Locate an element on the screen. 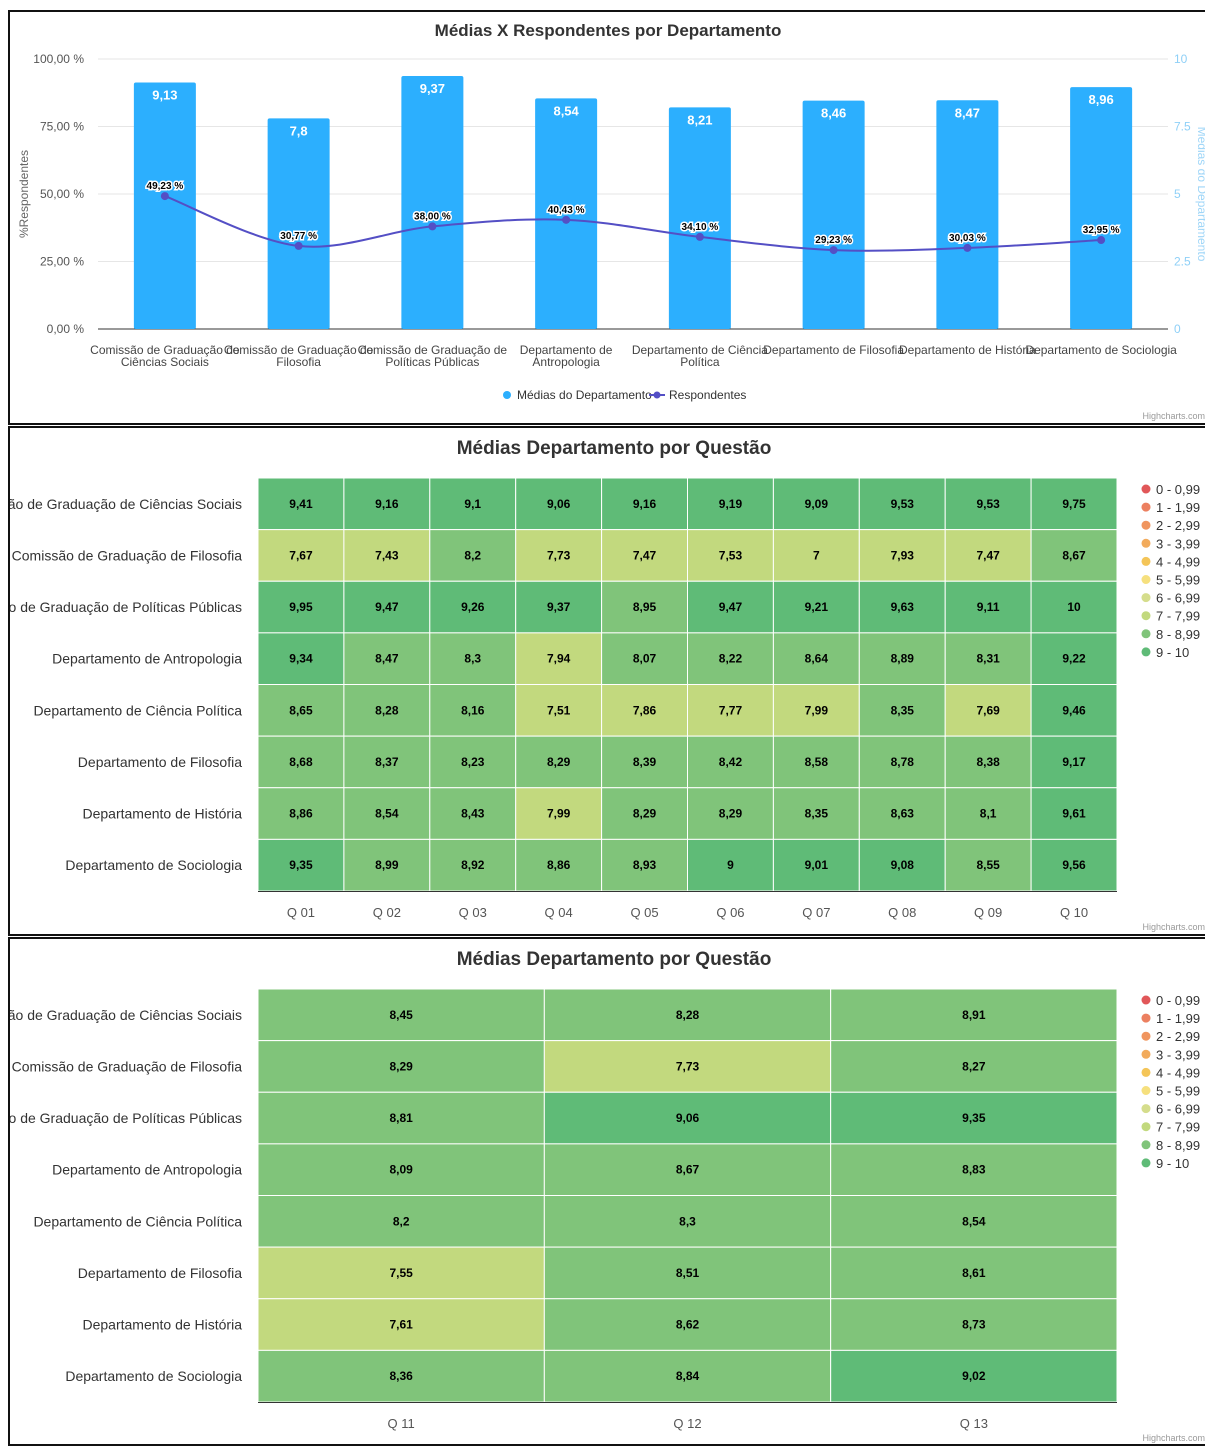  cell-value: 8,61 is located at coordinates (974, 1273).